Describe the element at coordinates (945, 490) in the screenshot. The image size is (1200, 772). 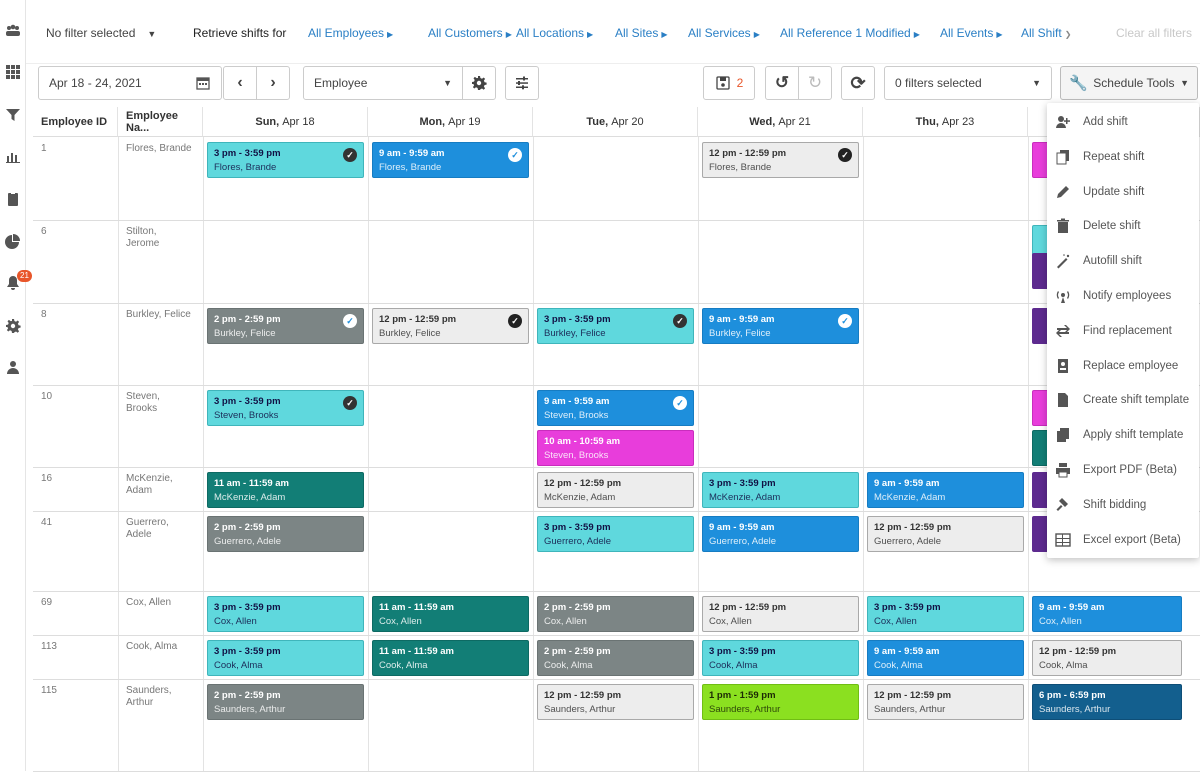
I see `shift-card: 9 am - 9:59 am McKenzie, Adam` at that location.